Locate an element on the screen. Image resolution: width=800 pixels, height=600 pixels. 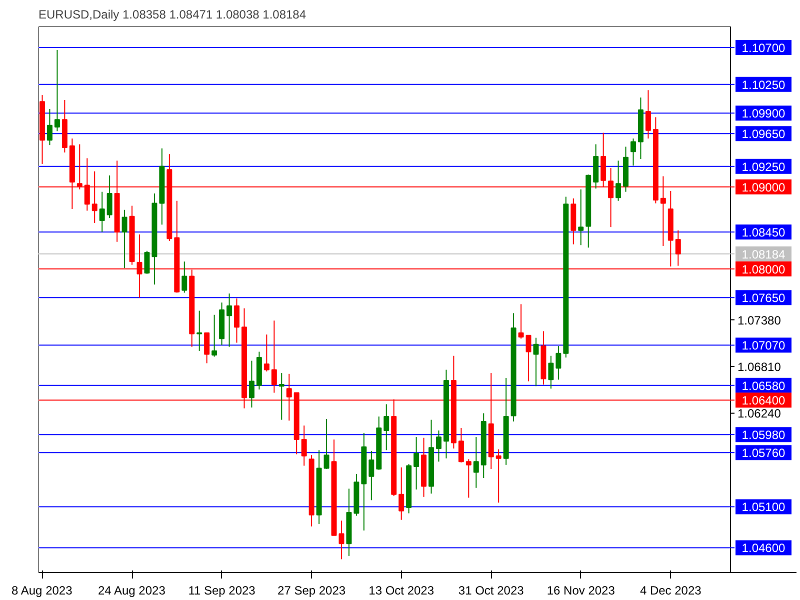
ref-line-label: 1.10250 is located at coordinates (764, 85).